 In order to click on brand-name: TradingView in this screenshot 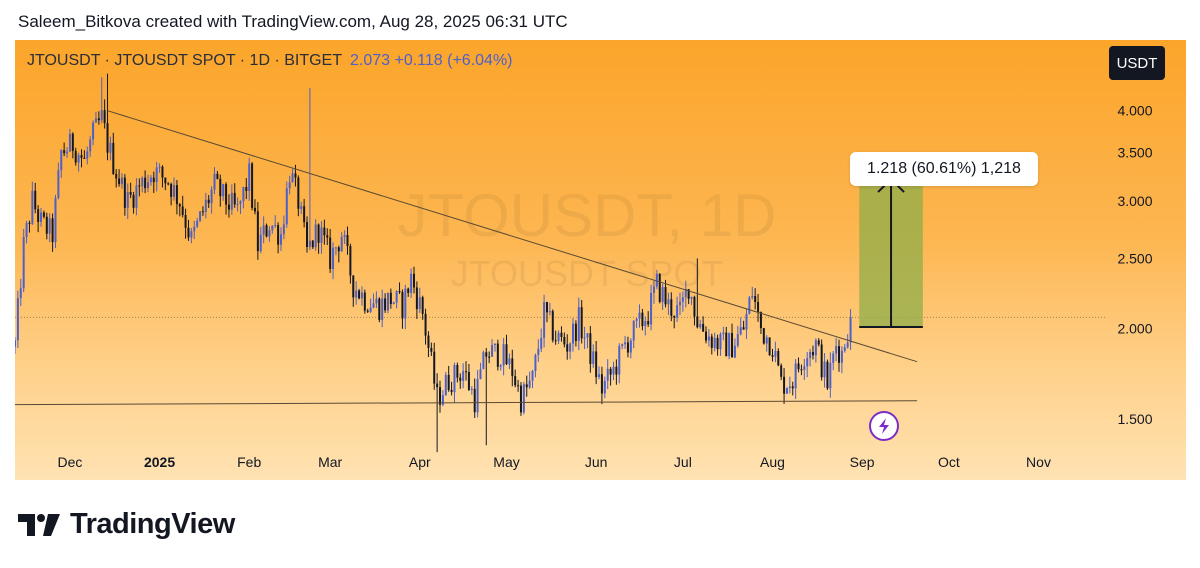, I will do `click(152, 524)`.